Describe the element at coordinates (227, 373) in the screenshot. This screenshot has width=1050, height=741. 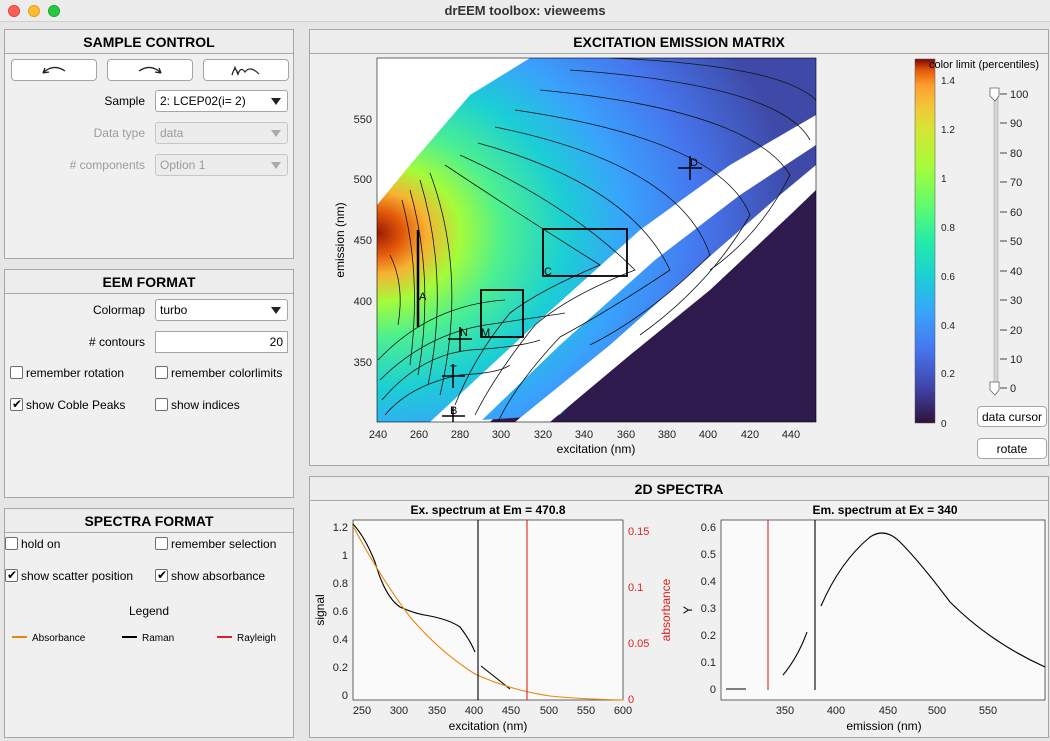
I see `remember-colorlimits-label: remember colorlimits` at that location.